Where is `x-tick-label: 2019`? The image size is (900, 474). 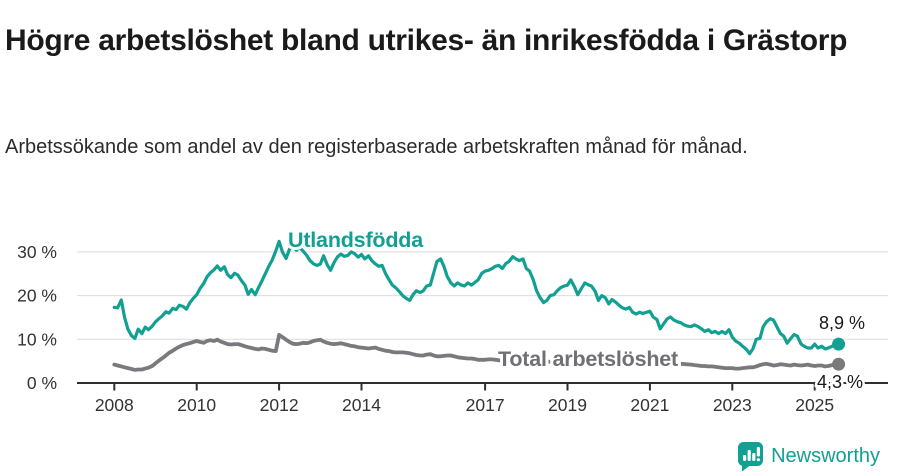 x-tick-label: 2019 is located at coordinates (567, 405).